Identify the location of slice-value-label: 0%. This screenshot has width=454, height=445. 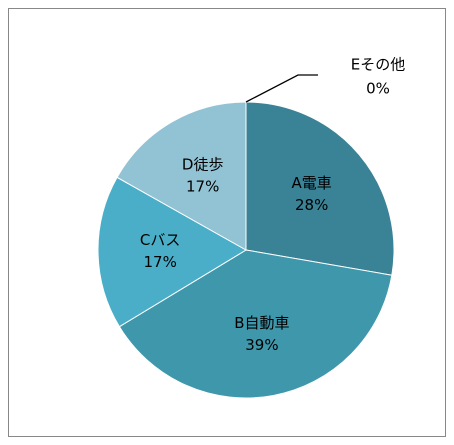
(378, 89).